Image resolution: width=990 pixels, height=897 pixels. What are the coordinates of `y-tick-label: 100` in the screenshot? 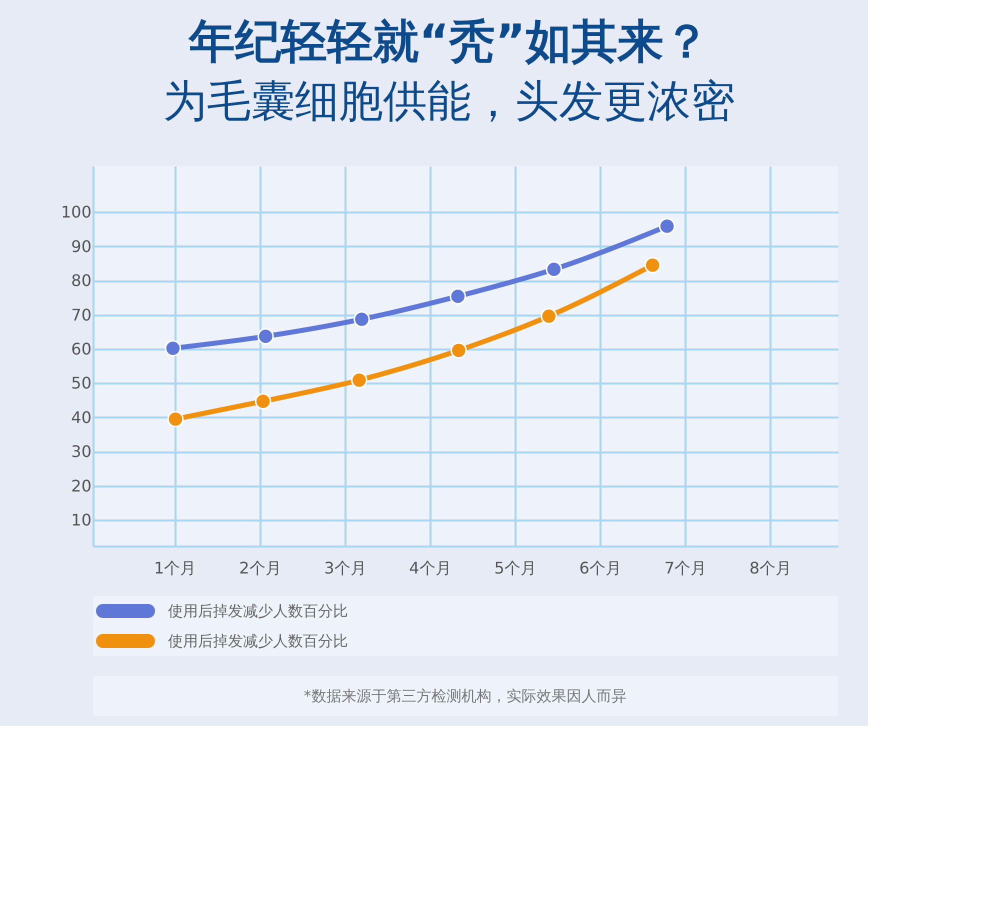 It's located at (76, 212).